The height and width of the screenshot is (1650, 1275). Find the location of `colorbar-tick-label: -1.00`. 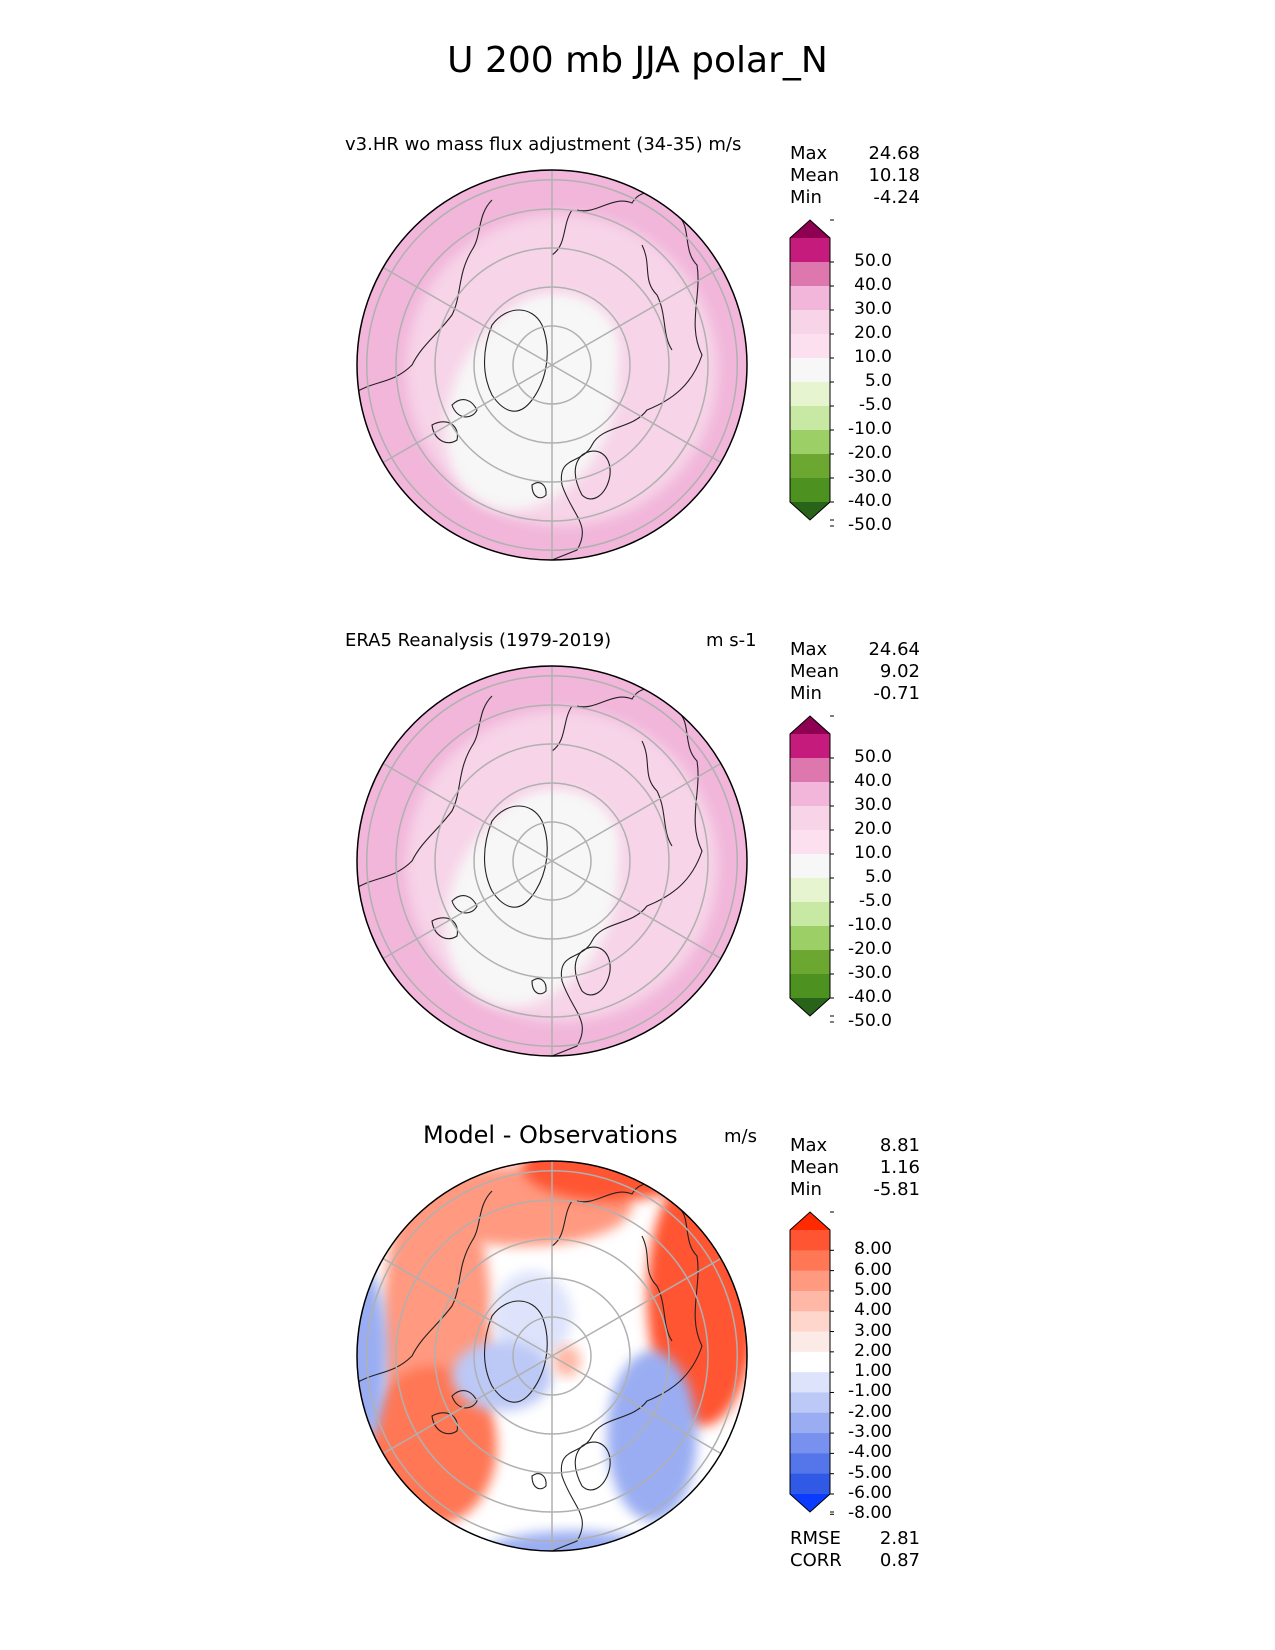

colorbar-tick-label: -1.00 is located at coordinates (870, 1391).